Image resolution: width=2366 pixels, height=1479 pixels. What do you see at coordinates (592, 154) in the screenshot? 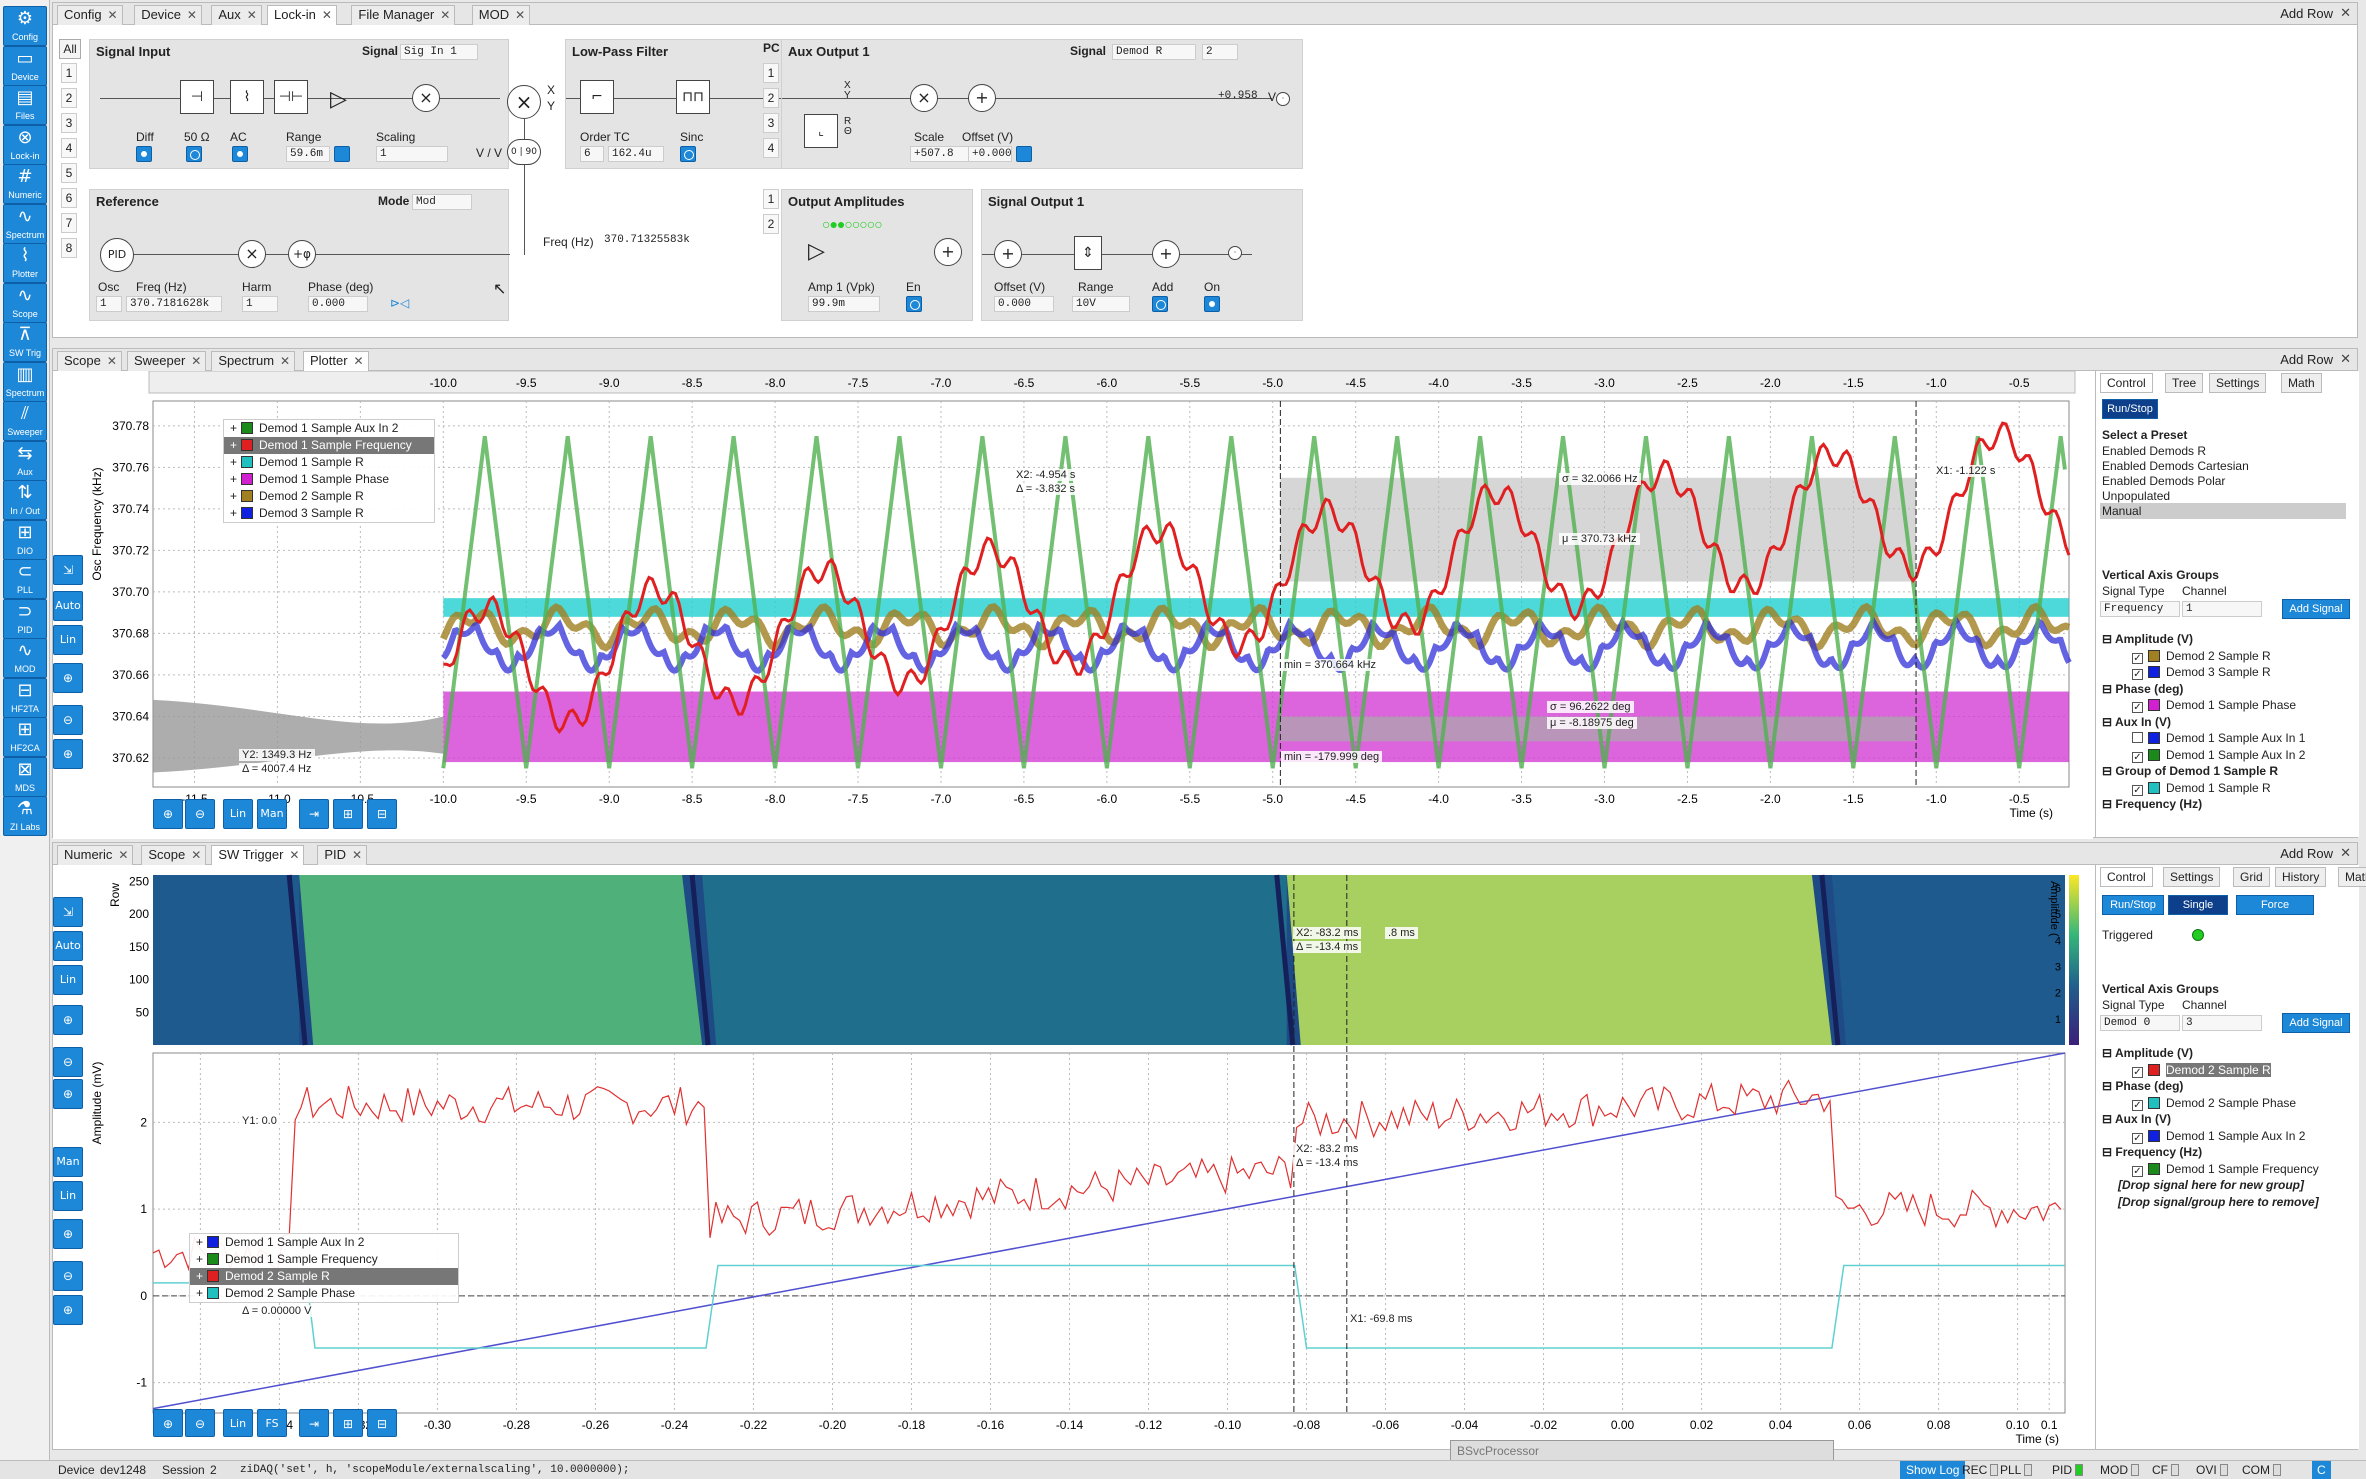
I see `order-select: 6` at bounding box center [592, 154].